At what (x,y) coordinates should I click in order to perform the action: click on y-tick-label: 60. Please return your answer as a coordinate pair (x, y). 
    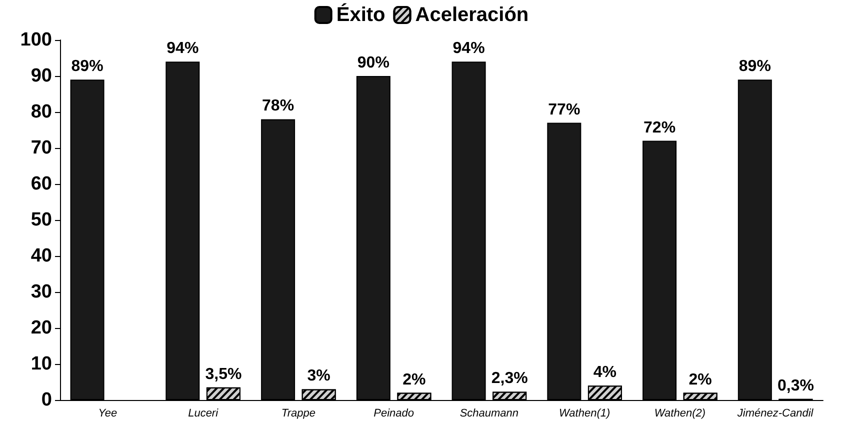
    Looking at the image, I should click on (41, 184).